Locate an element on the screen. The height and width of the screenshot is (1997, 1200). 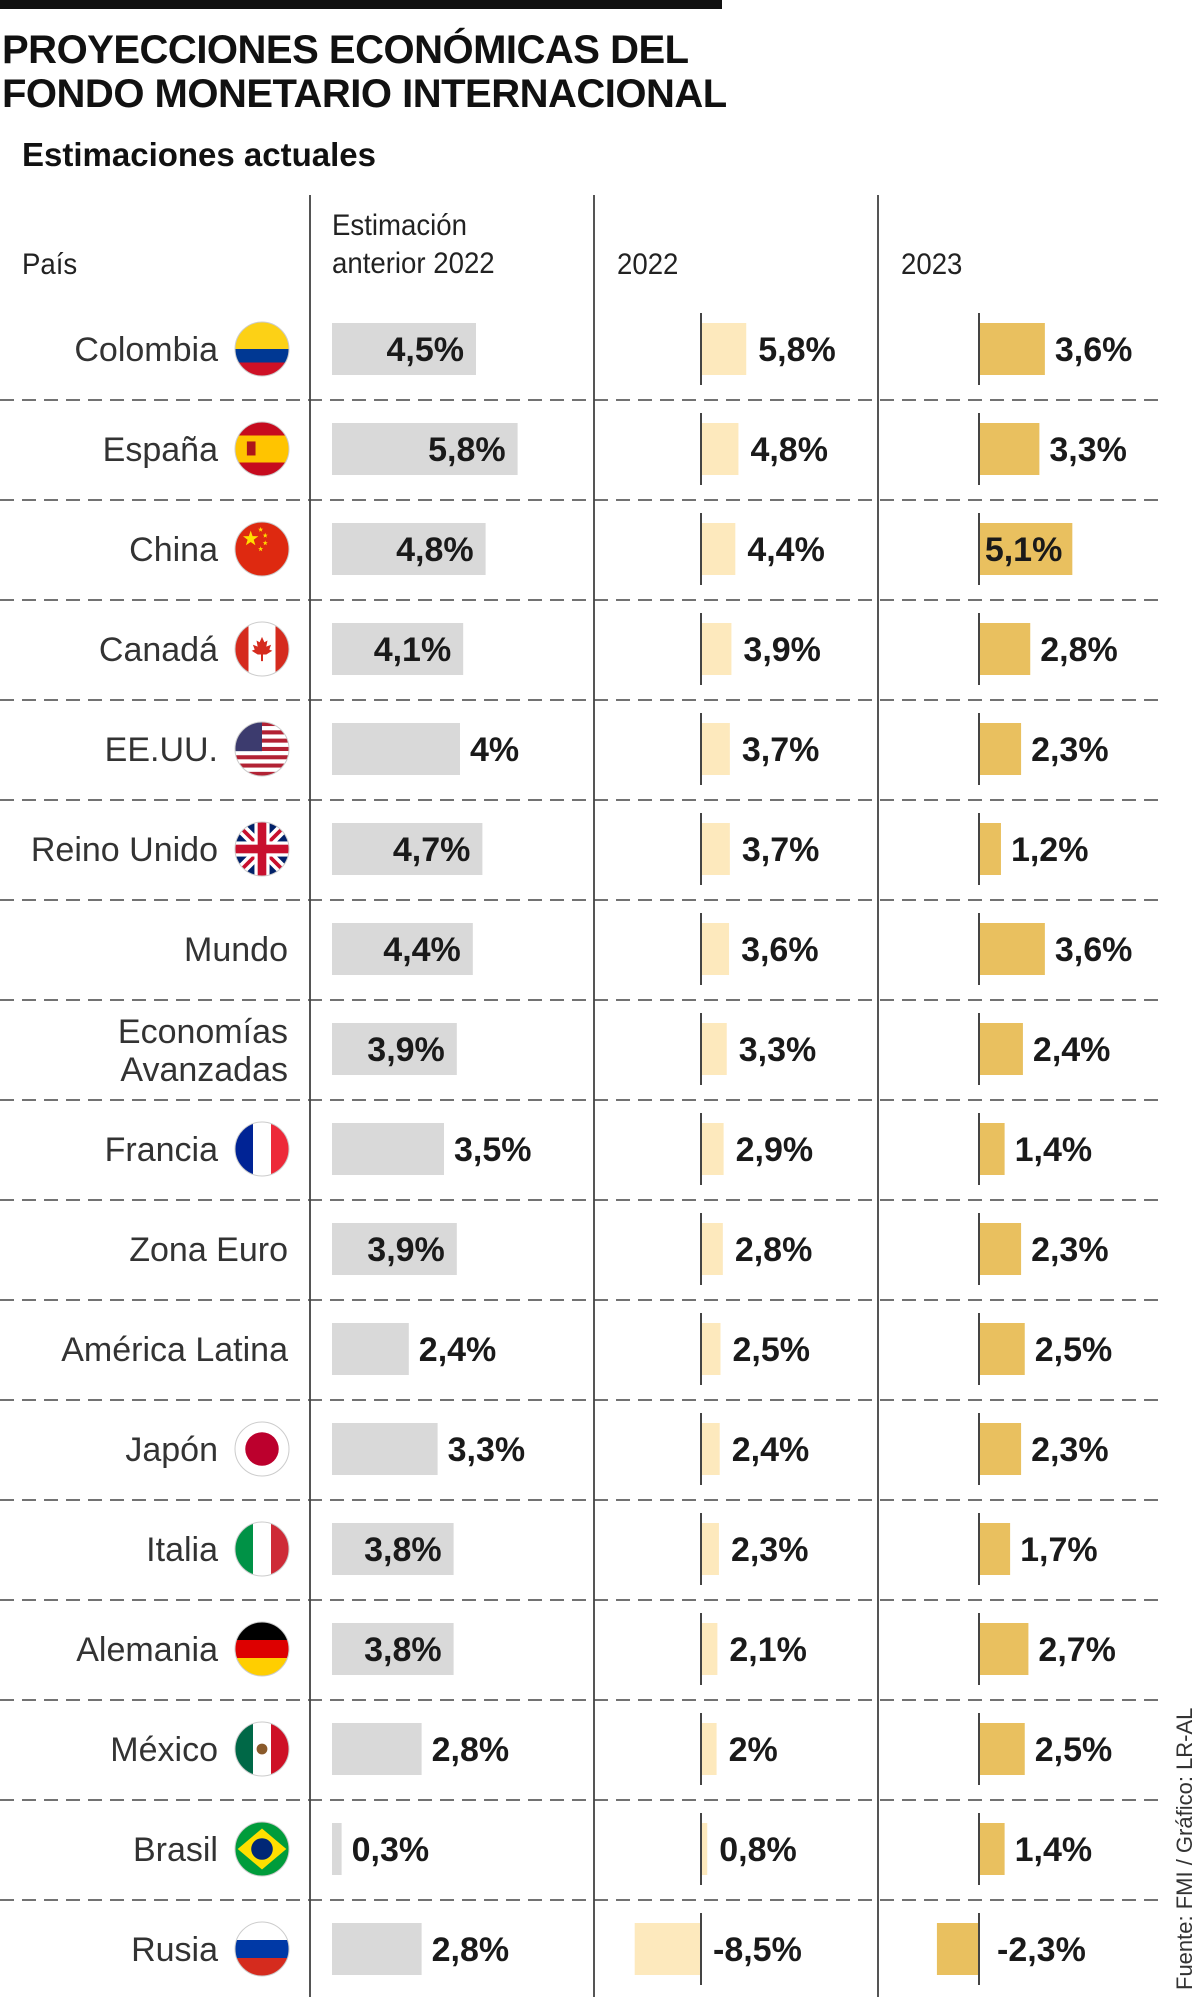
country-label: Reino Unido is located at coordinates (124, 850).